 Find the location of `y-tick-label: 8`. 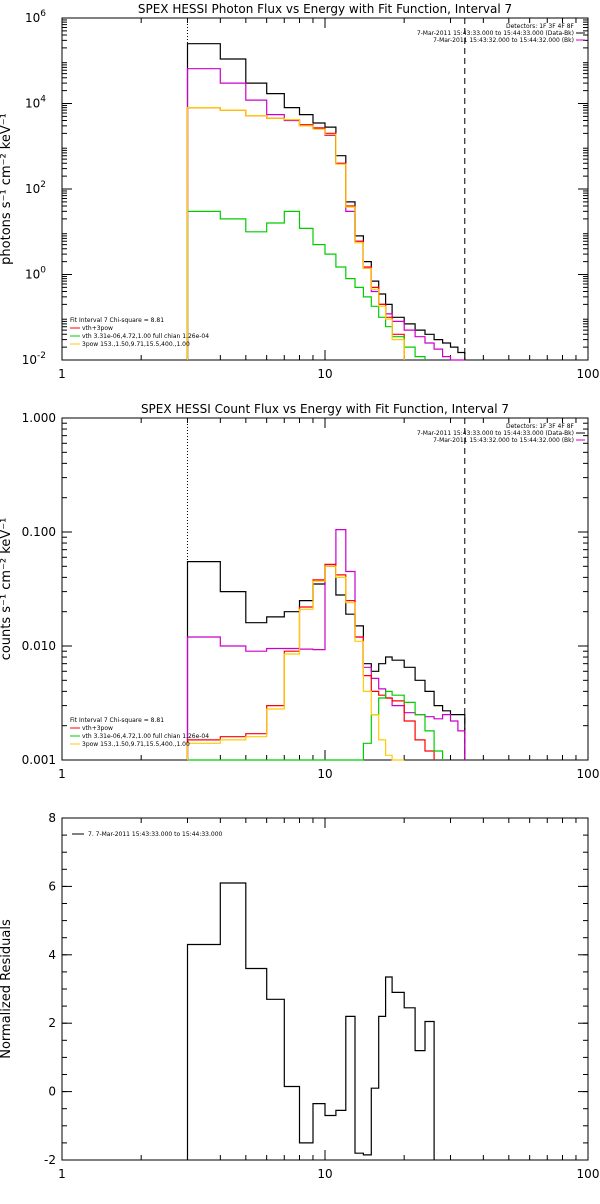

y-tick-label: 8 is located at coordinates (52, 818).